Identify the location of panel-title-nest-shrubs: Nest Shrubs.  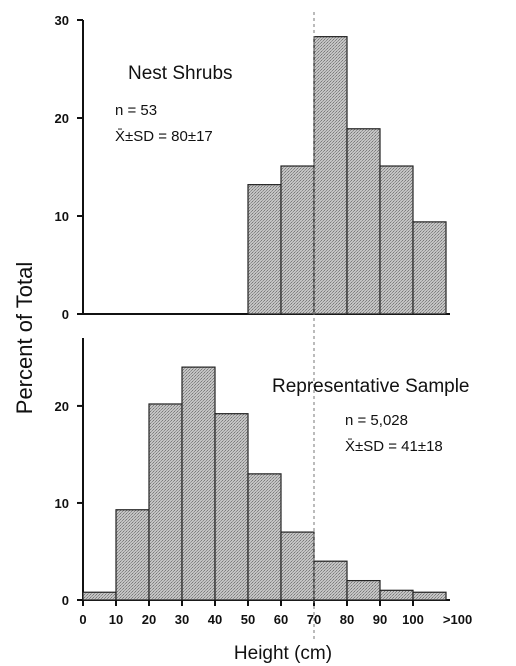
(180, 73).